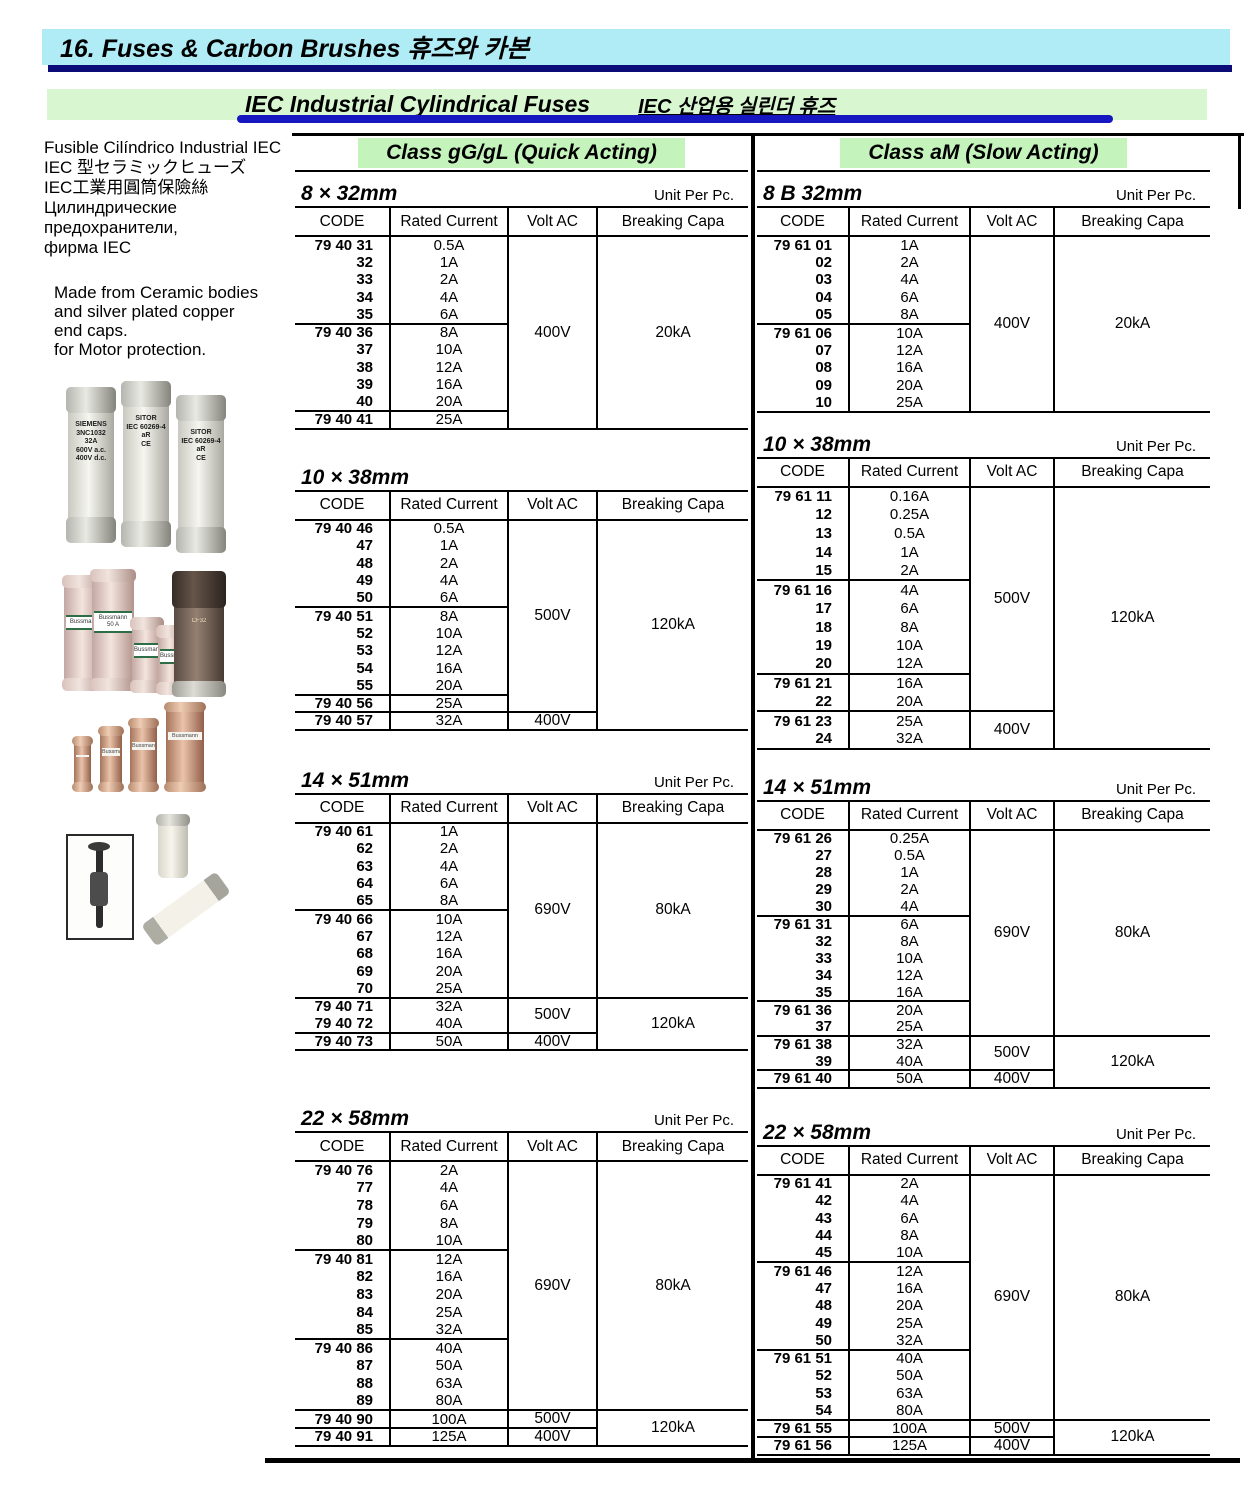  What do you see at coordinates (983, 442) in the screenshot?
I see `size-row-am-10x38: 10 × 38mm Unit Per Pc.` at bounding box center [983, 442].